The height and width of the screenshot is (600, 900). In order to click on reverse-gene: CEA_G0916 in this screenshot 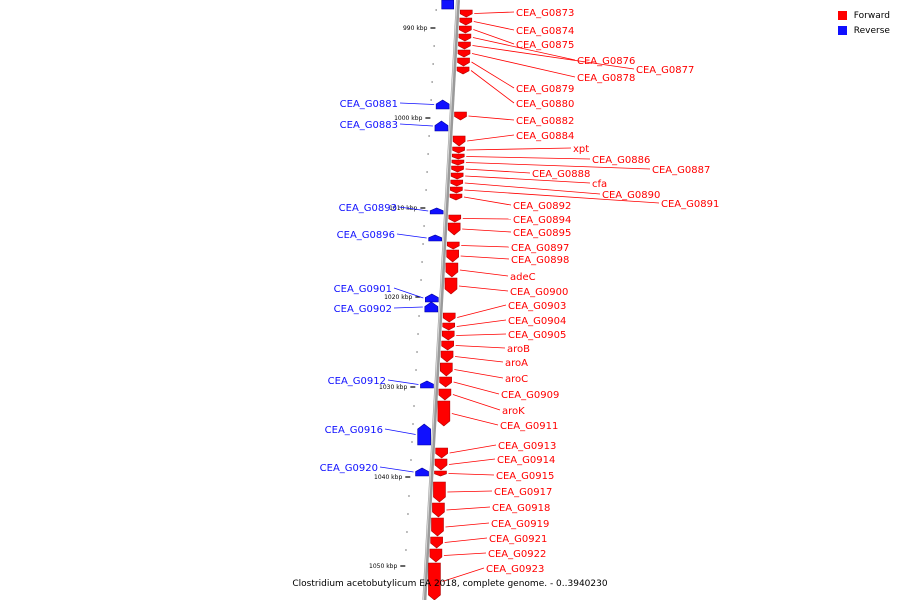, I will do `click(378, 434)`.